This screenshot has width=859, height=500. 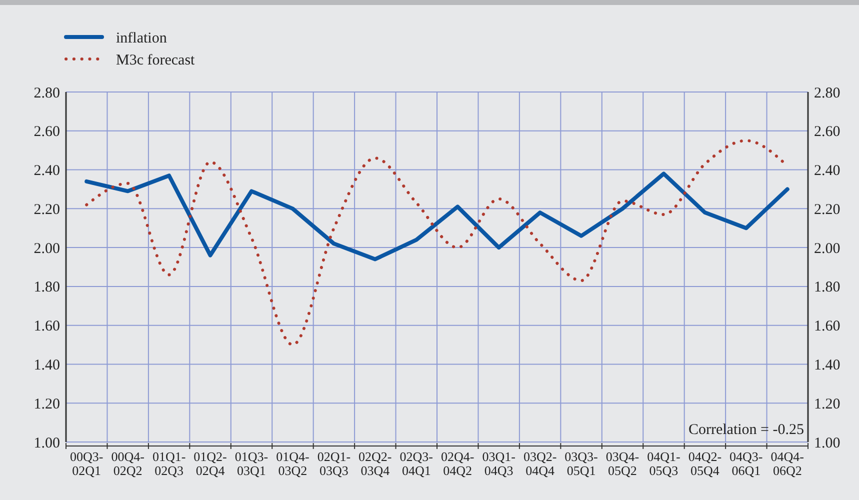 What do you see at coordinates (827, 93) in the screenshot?
I see `y2-tick-label: 2.80` at bounding box center [827, 93].